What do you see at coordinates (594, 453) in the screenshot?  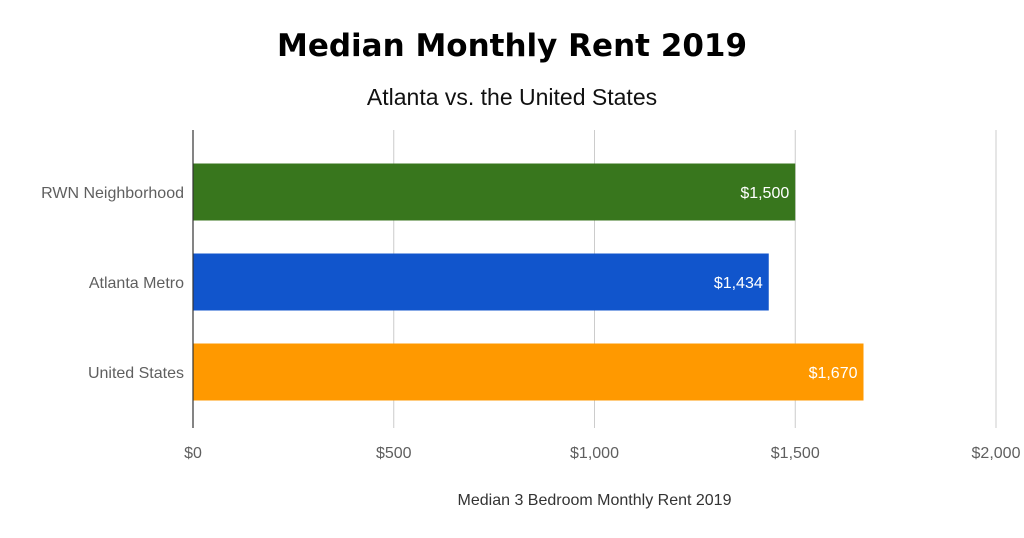 I see `x-tick-label: $1,000` at bounding box center [594, 453].